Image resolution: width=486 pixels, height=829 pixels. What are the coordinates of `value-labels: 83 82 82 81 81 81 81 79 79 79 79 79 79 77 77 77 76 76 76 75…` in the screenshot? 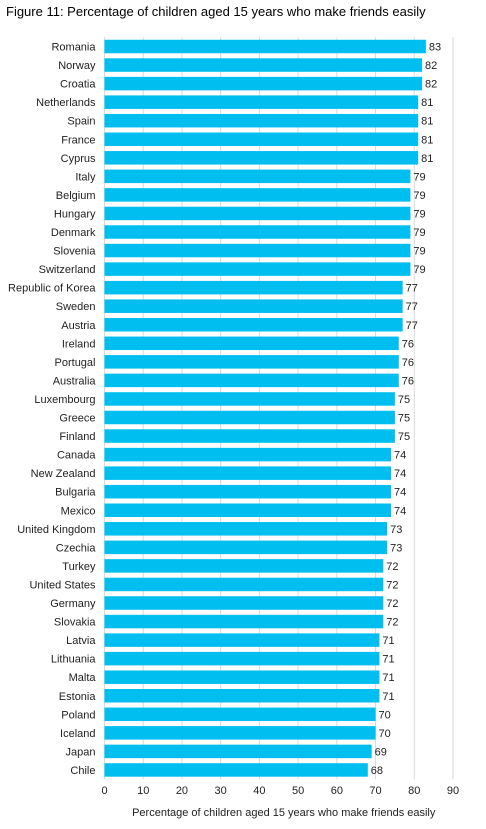 It's located at (406, 409).